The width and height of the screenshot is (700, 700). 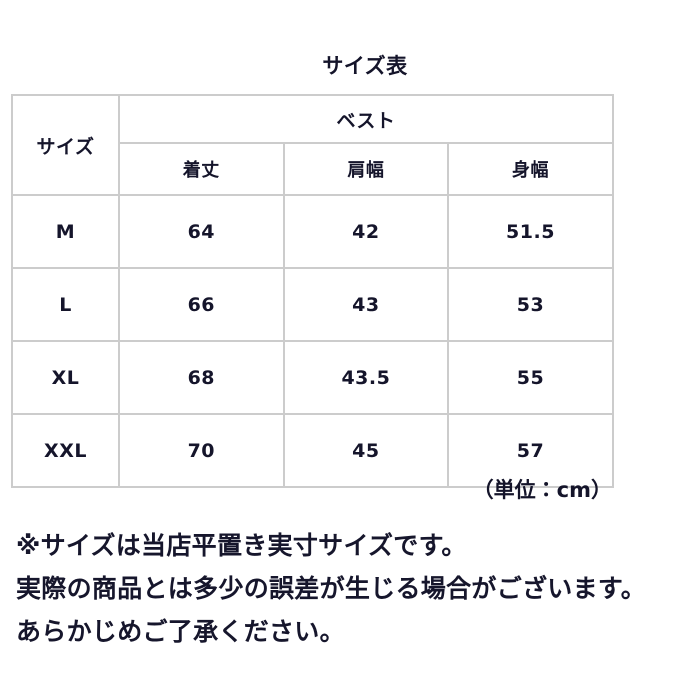 I want to click on table-row: XL 68 43.5 55, so click(x=312, y=377).